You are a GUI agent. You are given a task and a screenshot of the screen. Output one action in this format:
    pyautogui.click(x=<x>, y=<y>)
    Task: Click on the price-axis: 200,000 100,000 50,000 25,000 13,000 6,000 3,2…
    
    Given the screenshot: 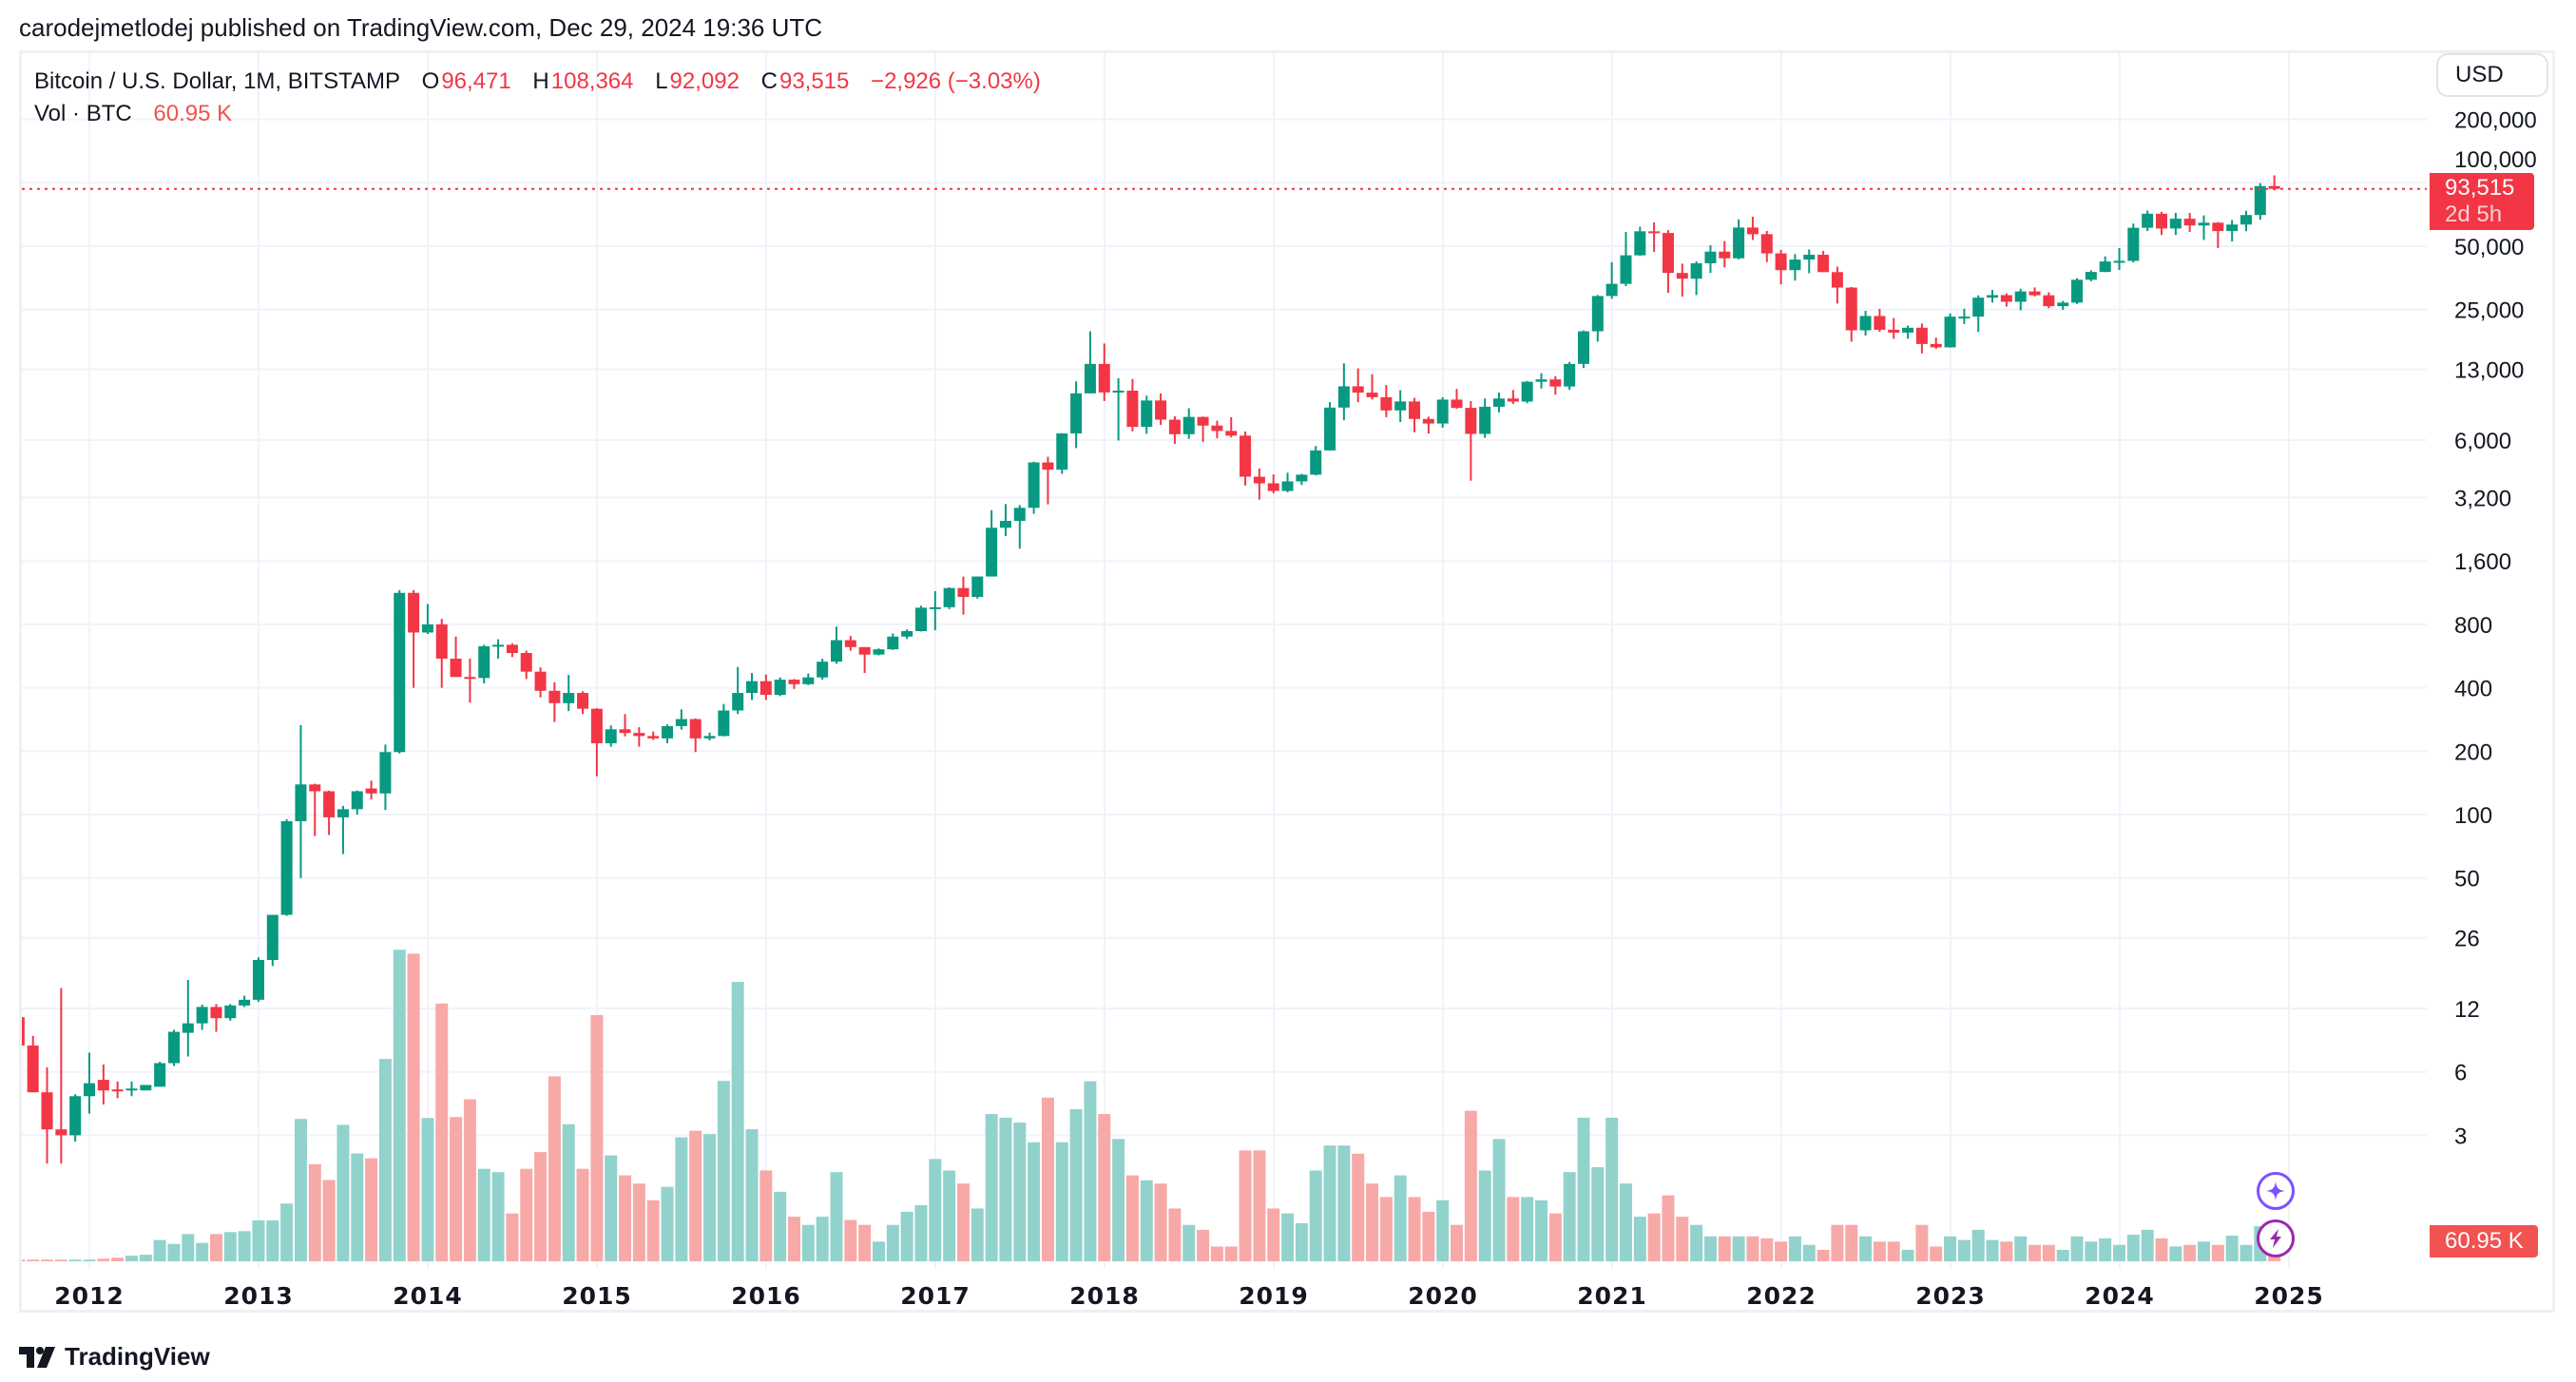 What is the action you would take?
    pyautogui.click(x=2495, y=629)
    